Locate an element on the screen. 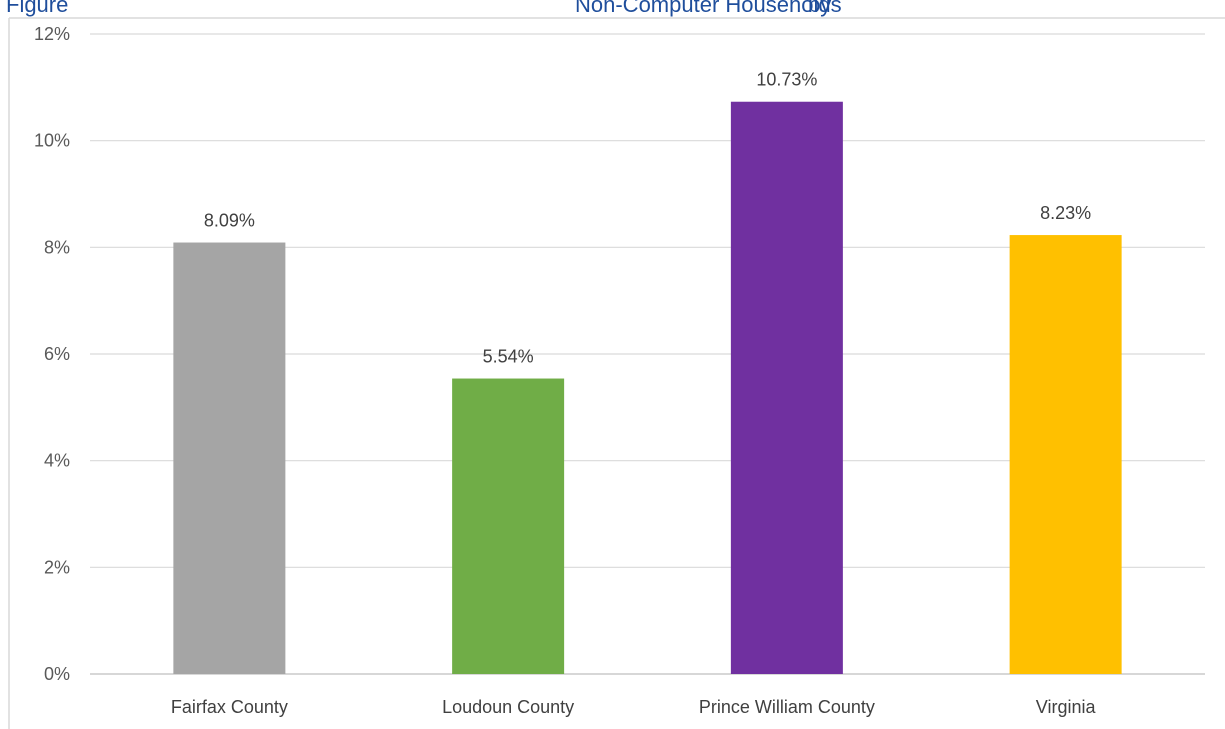 This screenshot has width=1225, height=729. heading-fragment-2: Non-Computer Households is located at coordinates (708, 8).